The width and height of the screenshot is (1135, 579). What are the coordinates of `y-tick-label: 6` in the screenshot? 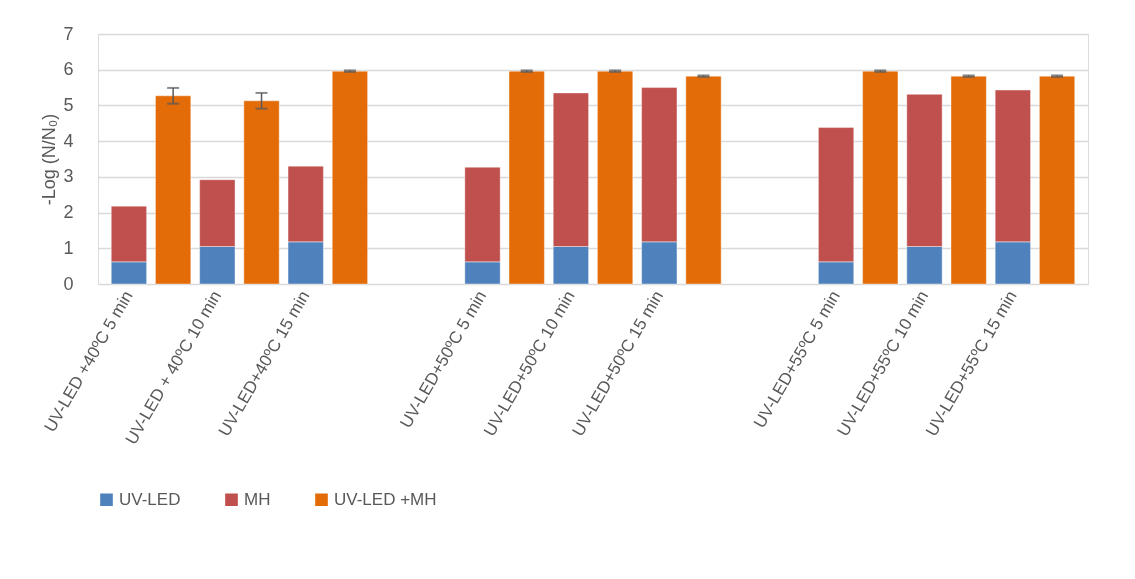 It's located at (68, 69).